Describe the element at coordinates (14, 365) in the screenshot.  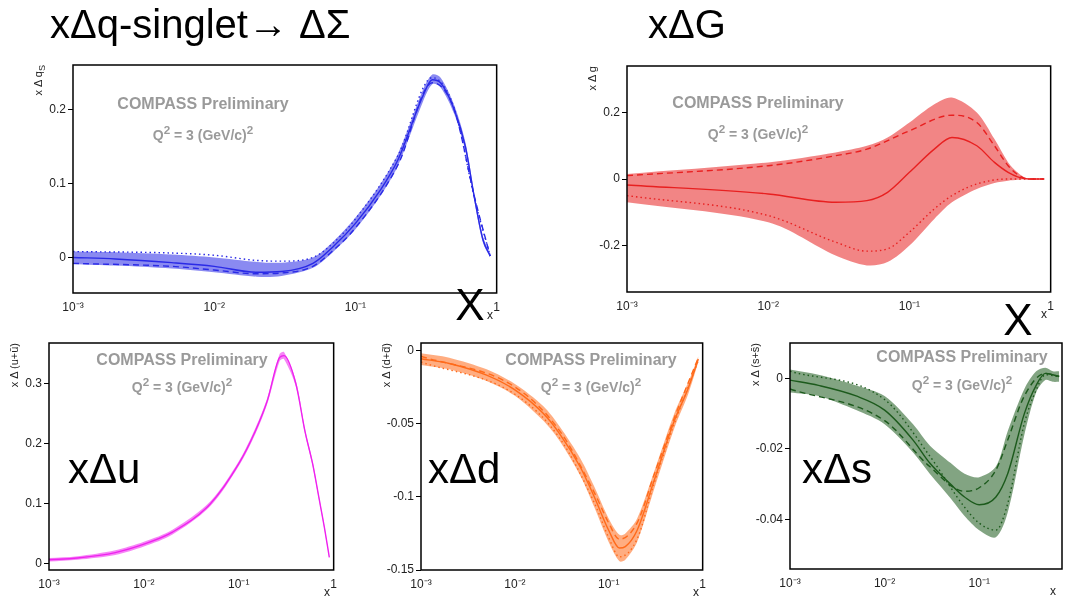
I see `y-axis-title: x Δ (u+ū)` at that location.